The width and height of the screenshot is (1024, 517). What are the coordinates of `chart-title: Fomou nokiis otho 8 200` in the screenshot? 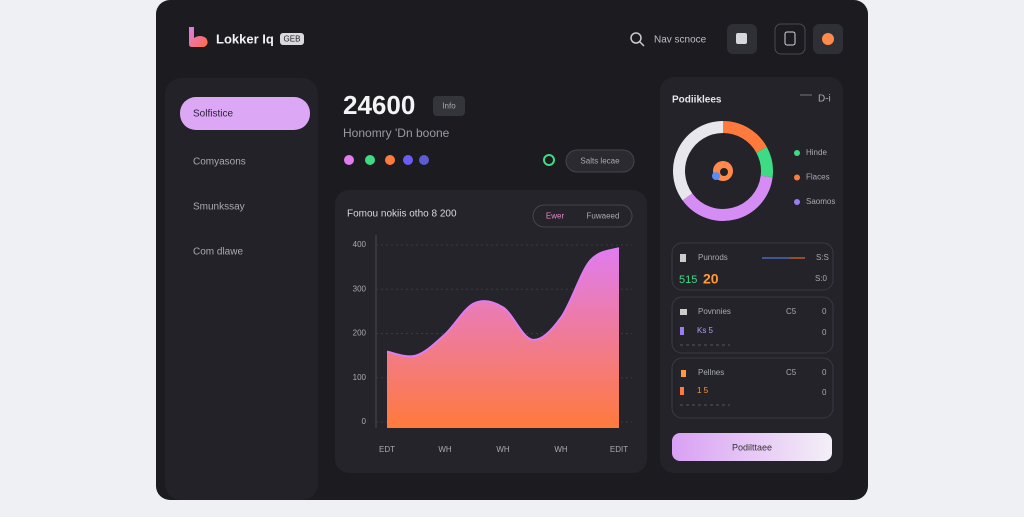 It's located at (402, 214).